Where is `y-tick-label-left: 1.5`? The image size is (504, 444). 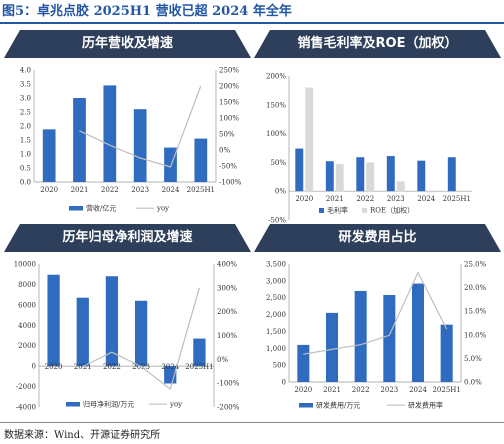 y-tick-label-left: 1.5 is located at coordinates (25, 141).